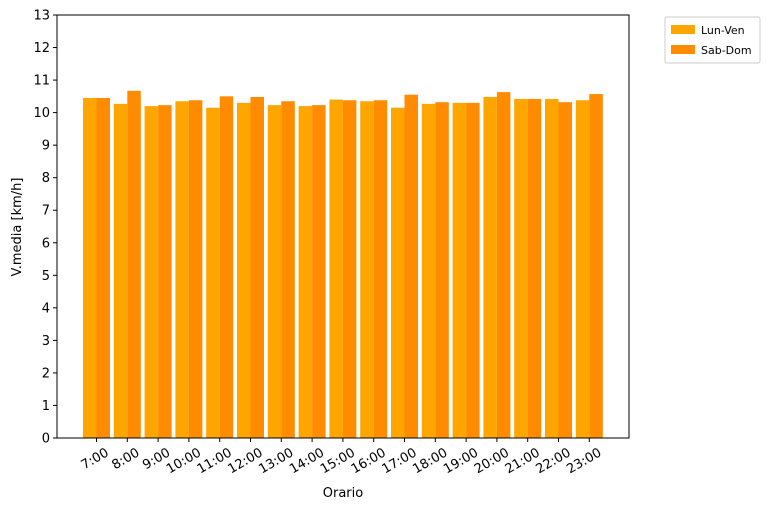 The width and height of the screenshot is (769, 513). I want to click on y-tick-label-11: 11, so click(41, 81).